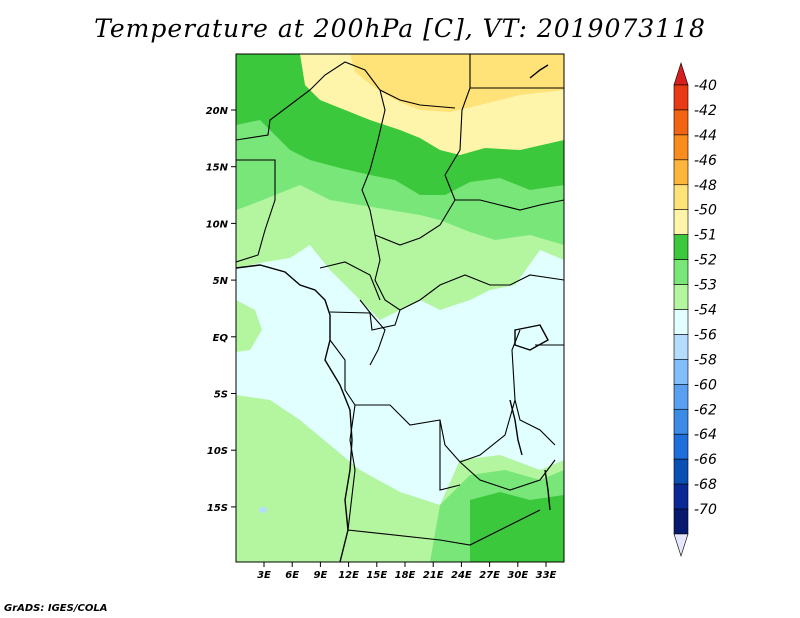 The height and width of the screenshot is (618, 800). Describe the element at coordinates (292, 575) in the screenshot. I see `x-tick-label: 6E` at that location.